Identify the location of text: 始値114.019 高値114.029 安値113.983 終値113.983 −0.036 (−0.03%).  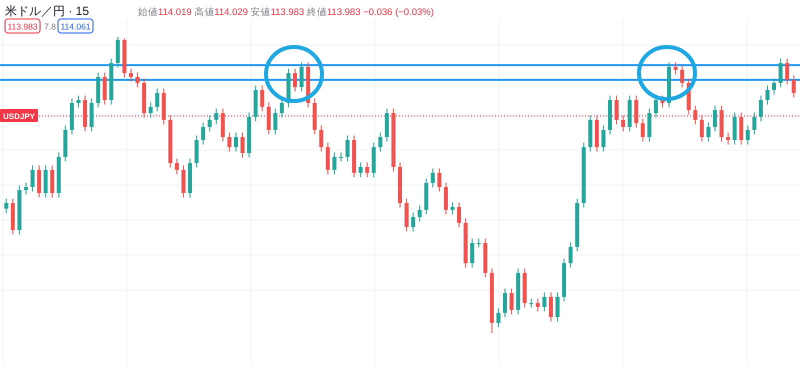
(286, 12).